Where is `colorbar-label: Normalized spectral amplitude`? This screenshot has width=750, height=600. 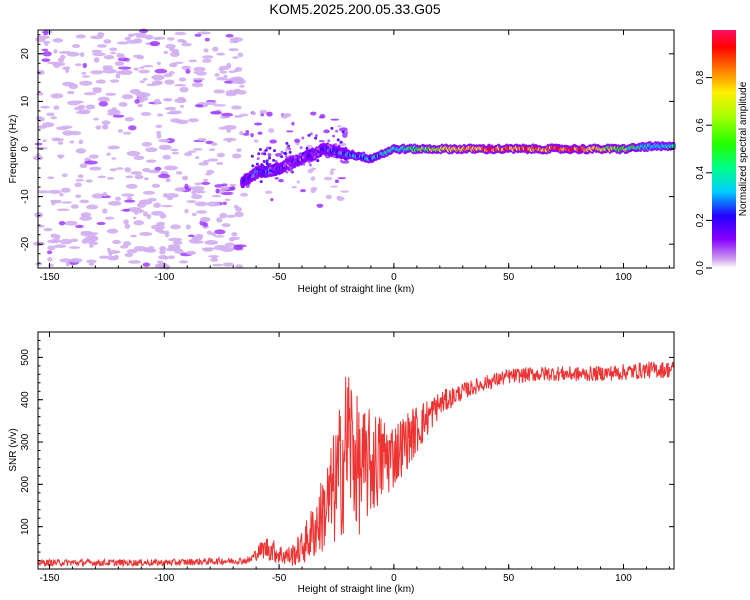
colorbar-label: Normalized spectral amplitude is located at coordinates (743, 148).